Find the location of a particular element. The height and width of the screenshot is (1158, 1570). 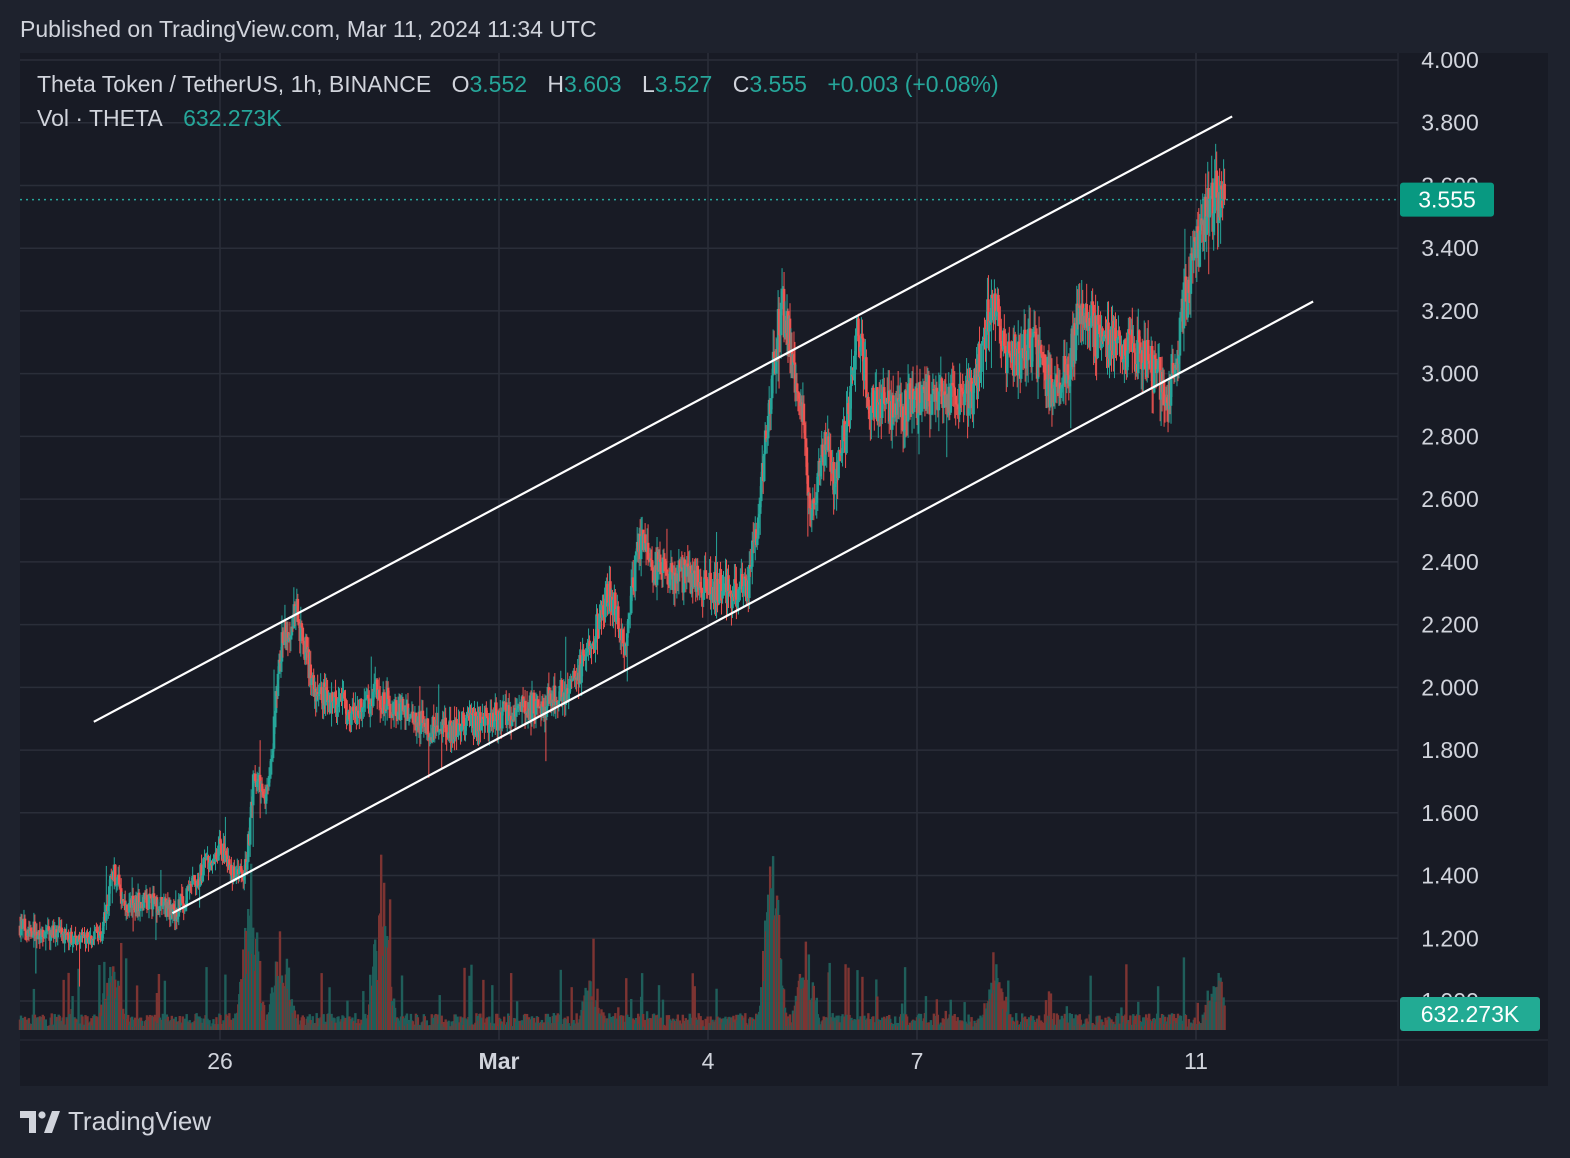

y-tick-4: 1.800 is located at coordinates (1450, 750).